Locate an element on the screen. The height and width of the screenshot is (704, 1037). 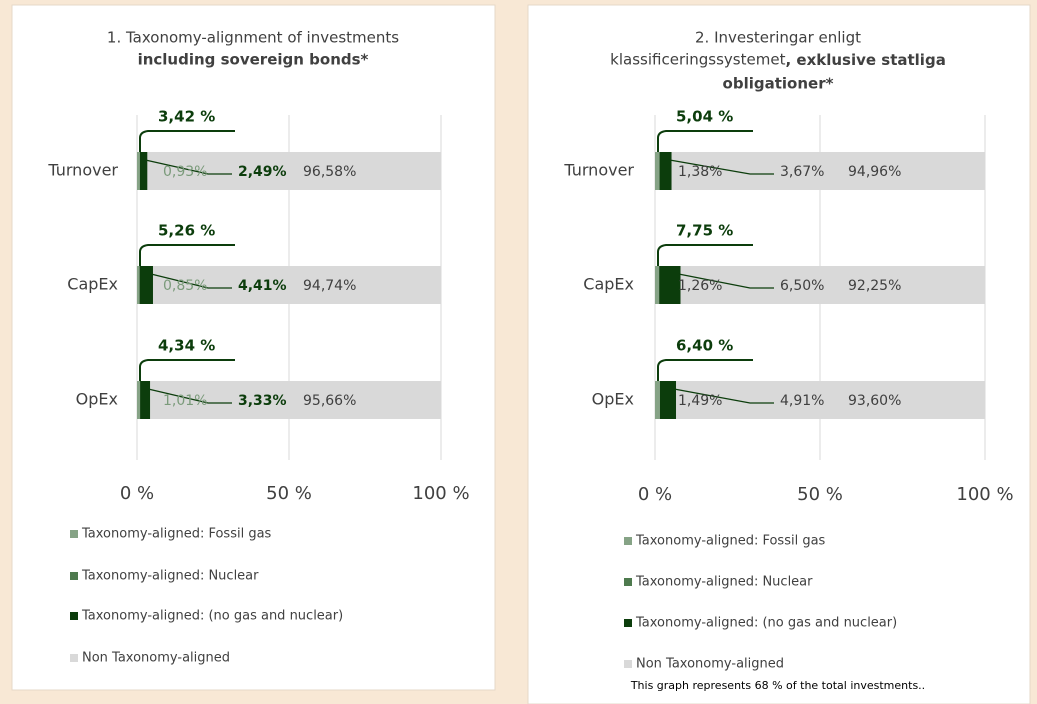
data-label: 0,93% is located at coordinates (185, 172).